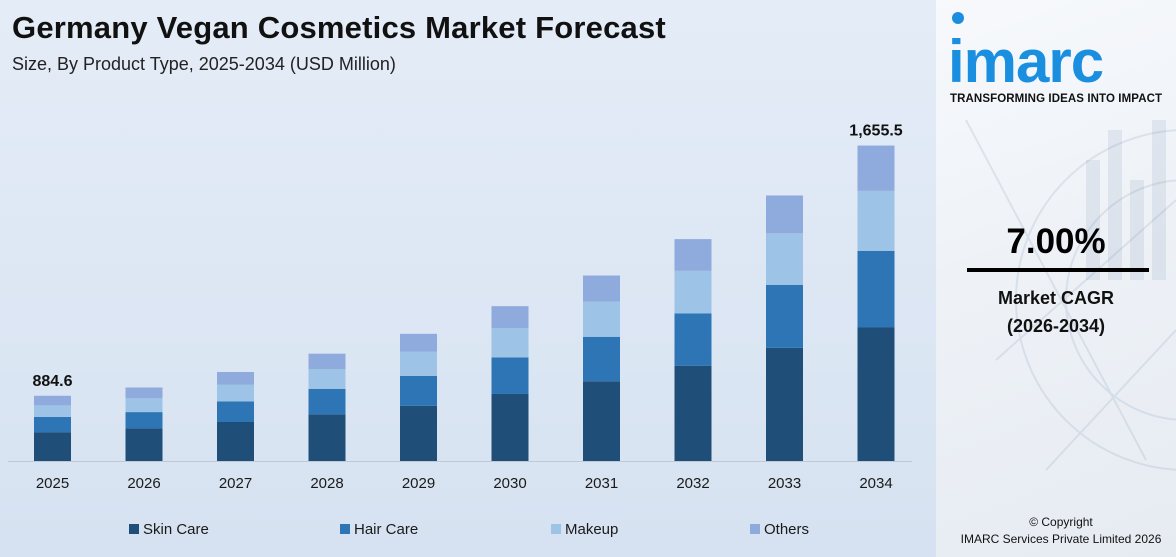  What do you see at coordinates (1026, 61) in the screenshot?
I see `brand-logo: imarc` at bounding box center [1026, 61].